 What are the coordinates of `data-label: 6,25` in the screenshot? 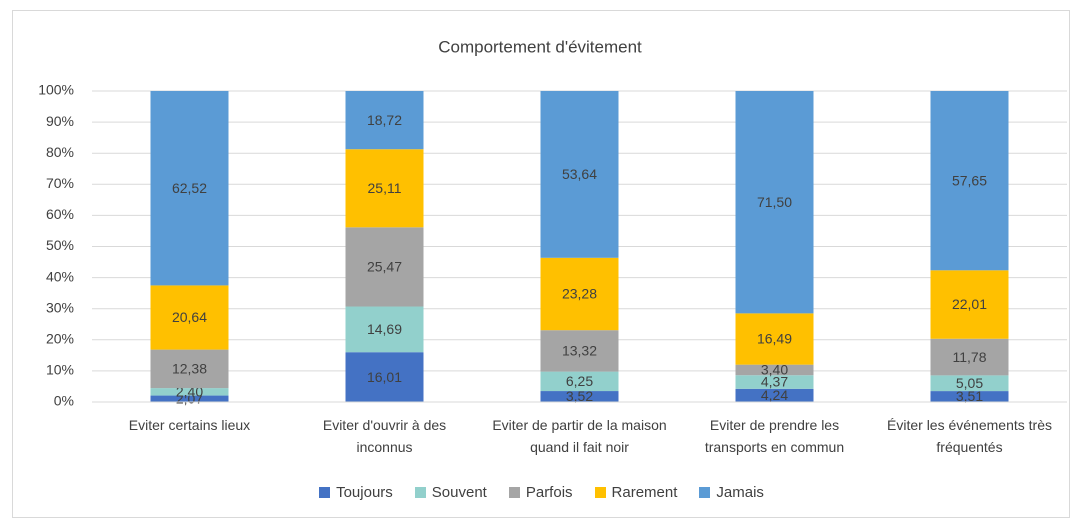 It's located at (579, 381).